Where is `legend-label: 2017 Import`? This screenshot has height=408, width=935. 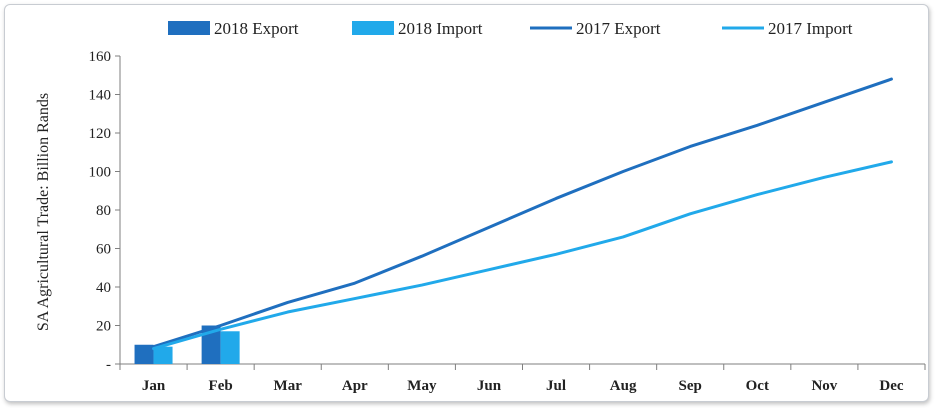 legend-label: 2017 Import is located at coordinates (810, 28).